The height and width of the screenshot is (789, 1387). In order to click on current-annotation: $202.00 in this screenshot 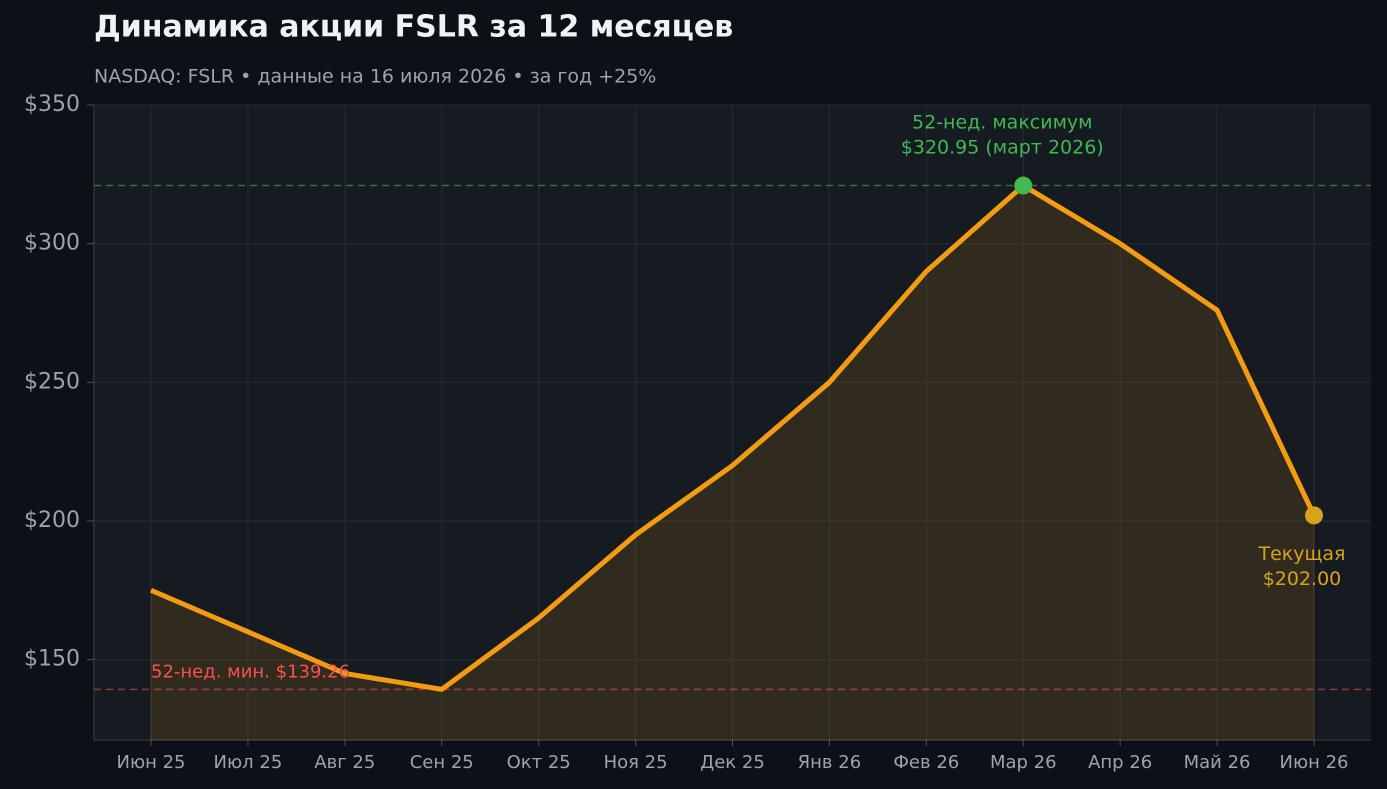, I will do `click(1302, 579)`.